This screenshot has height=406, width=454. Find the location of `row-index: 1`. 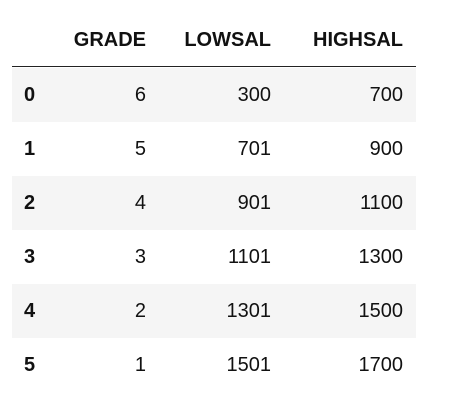

row-index: 1 is located at coordinates (30, 149).